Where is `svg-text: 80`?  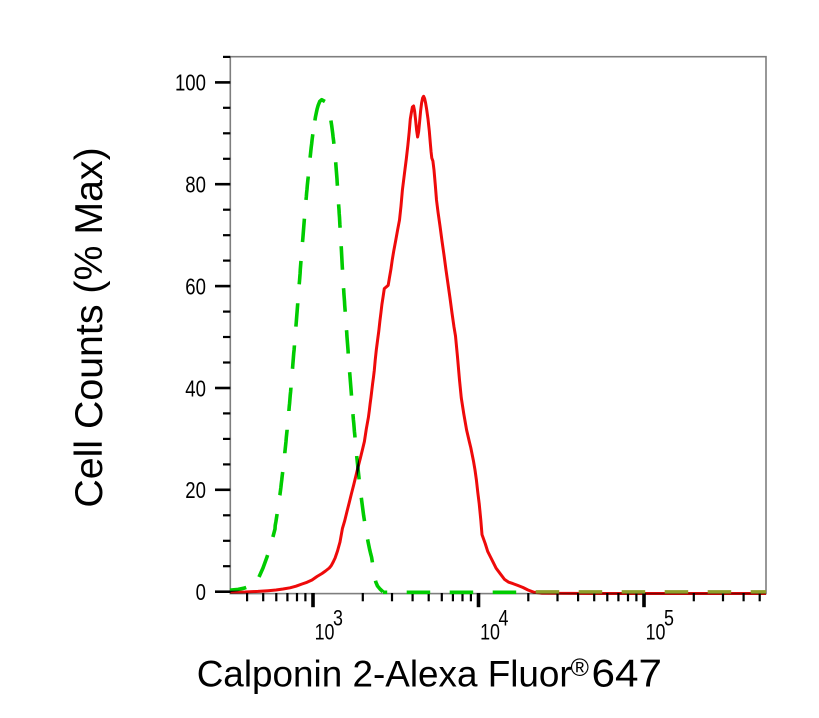 svg-text: 80 is located at coordinates (195, 185).